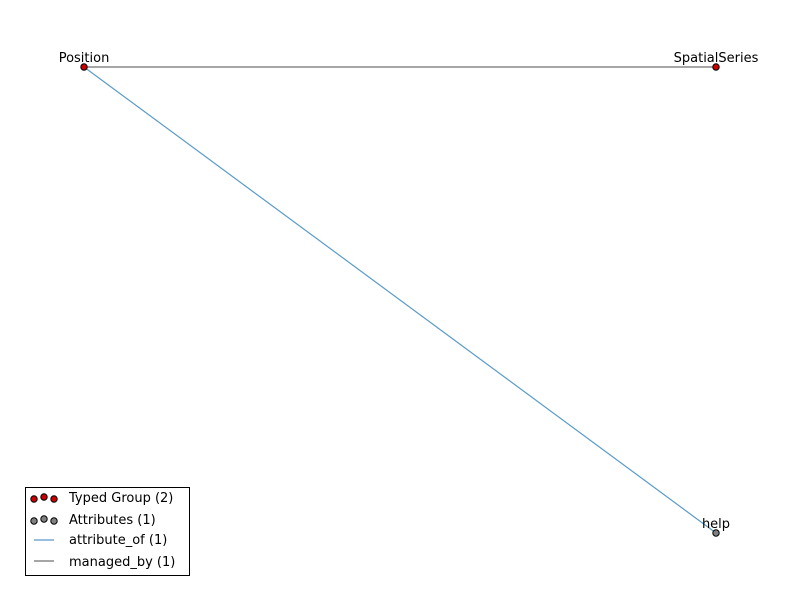  What do you see at coordinates (118, 540) in the screenshot?
I see `legend-label-attribute-of: attribute_of (1)` at bounding box center [118, 540].